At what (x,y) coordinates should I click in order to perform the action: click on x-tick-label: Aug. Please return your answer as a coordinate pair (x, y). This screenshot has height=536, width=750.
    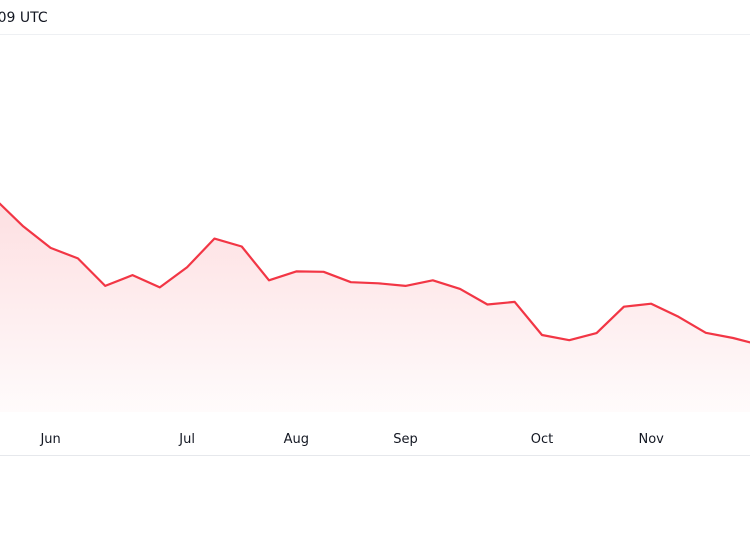
    Looking at the image, I should click on (296, 439).